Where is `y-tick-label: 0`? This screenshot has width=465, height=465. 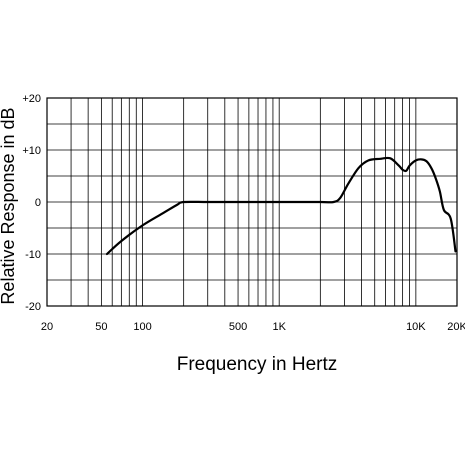 y-tick-label: 0 is located at coordinates (38, 203).